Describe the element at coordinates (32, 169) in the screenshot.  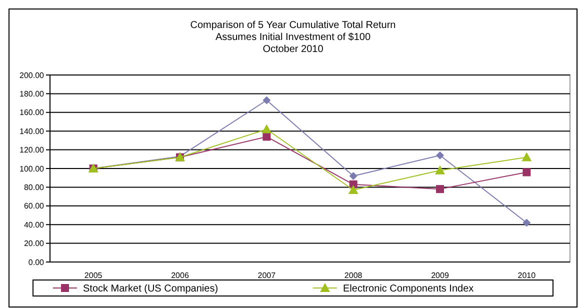
I see `y-tick-label: 100.00` at that location.